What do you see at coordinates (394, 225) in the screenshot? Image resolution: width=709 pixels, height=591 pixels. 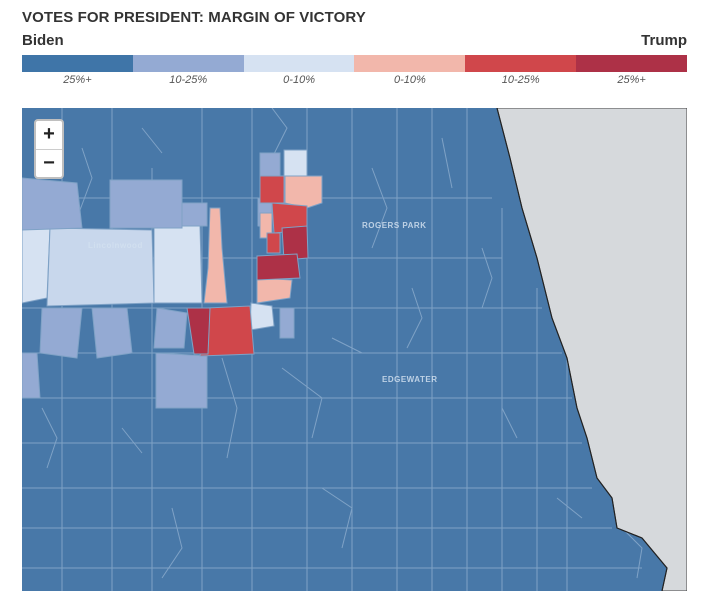 I see `place-label-rogers-park: ROGERS PARK` at bounding box center [394, 225].